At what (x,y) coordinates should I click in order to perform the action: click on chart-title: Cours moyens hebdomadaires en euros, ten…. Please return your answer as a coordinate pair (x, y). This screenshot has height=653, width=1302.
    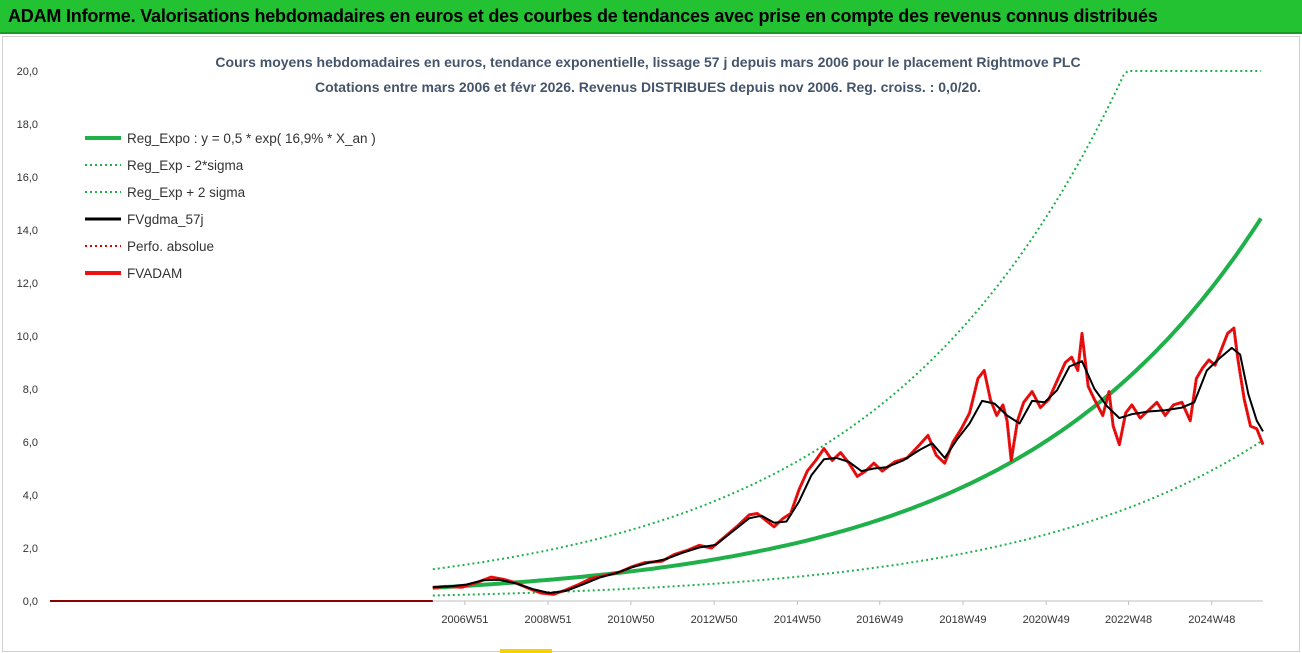
    Looking at the image, I should click on (647, 62).